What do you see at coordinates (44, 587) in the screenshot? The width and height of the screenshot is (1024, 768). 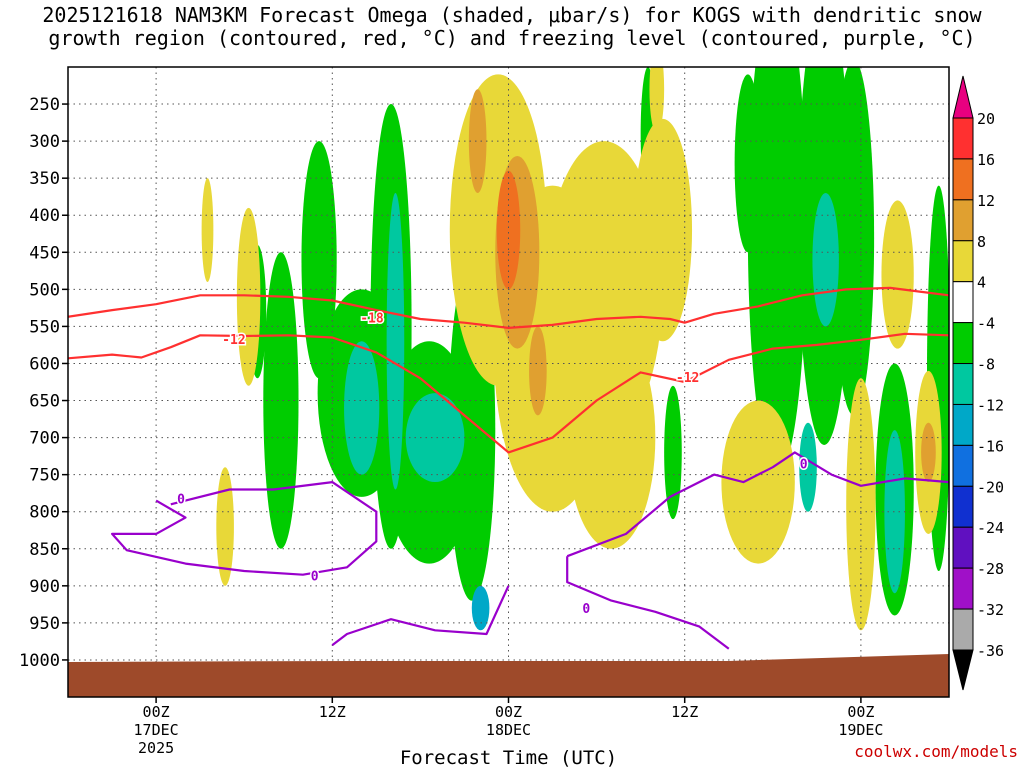 I see `y-tick-label-900: 900` at bounding box center [44, 587].